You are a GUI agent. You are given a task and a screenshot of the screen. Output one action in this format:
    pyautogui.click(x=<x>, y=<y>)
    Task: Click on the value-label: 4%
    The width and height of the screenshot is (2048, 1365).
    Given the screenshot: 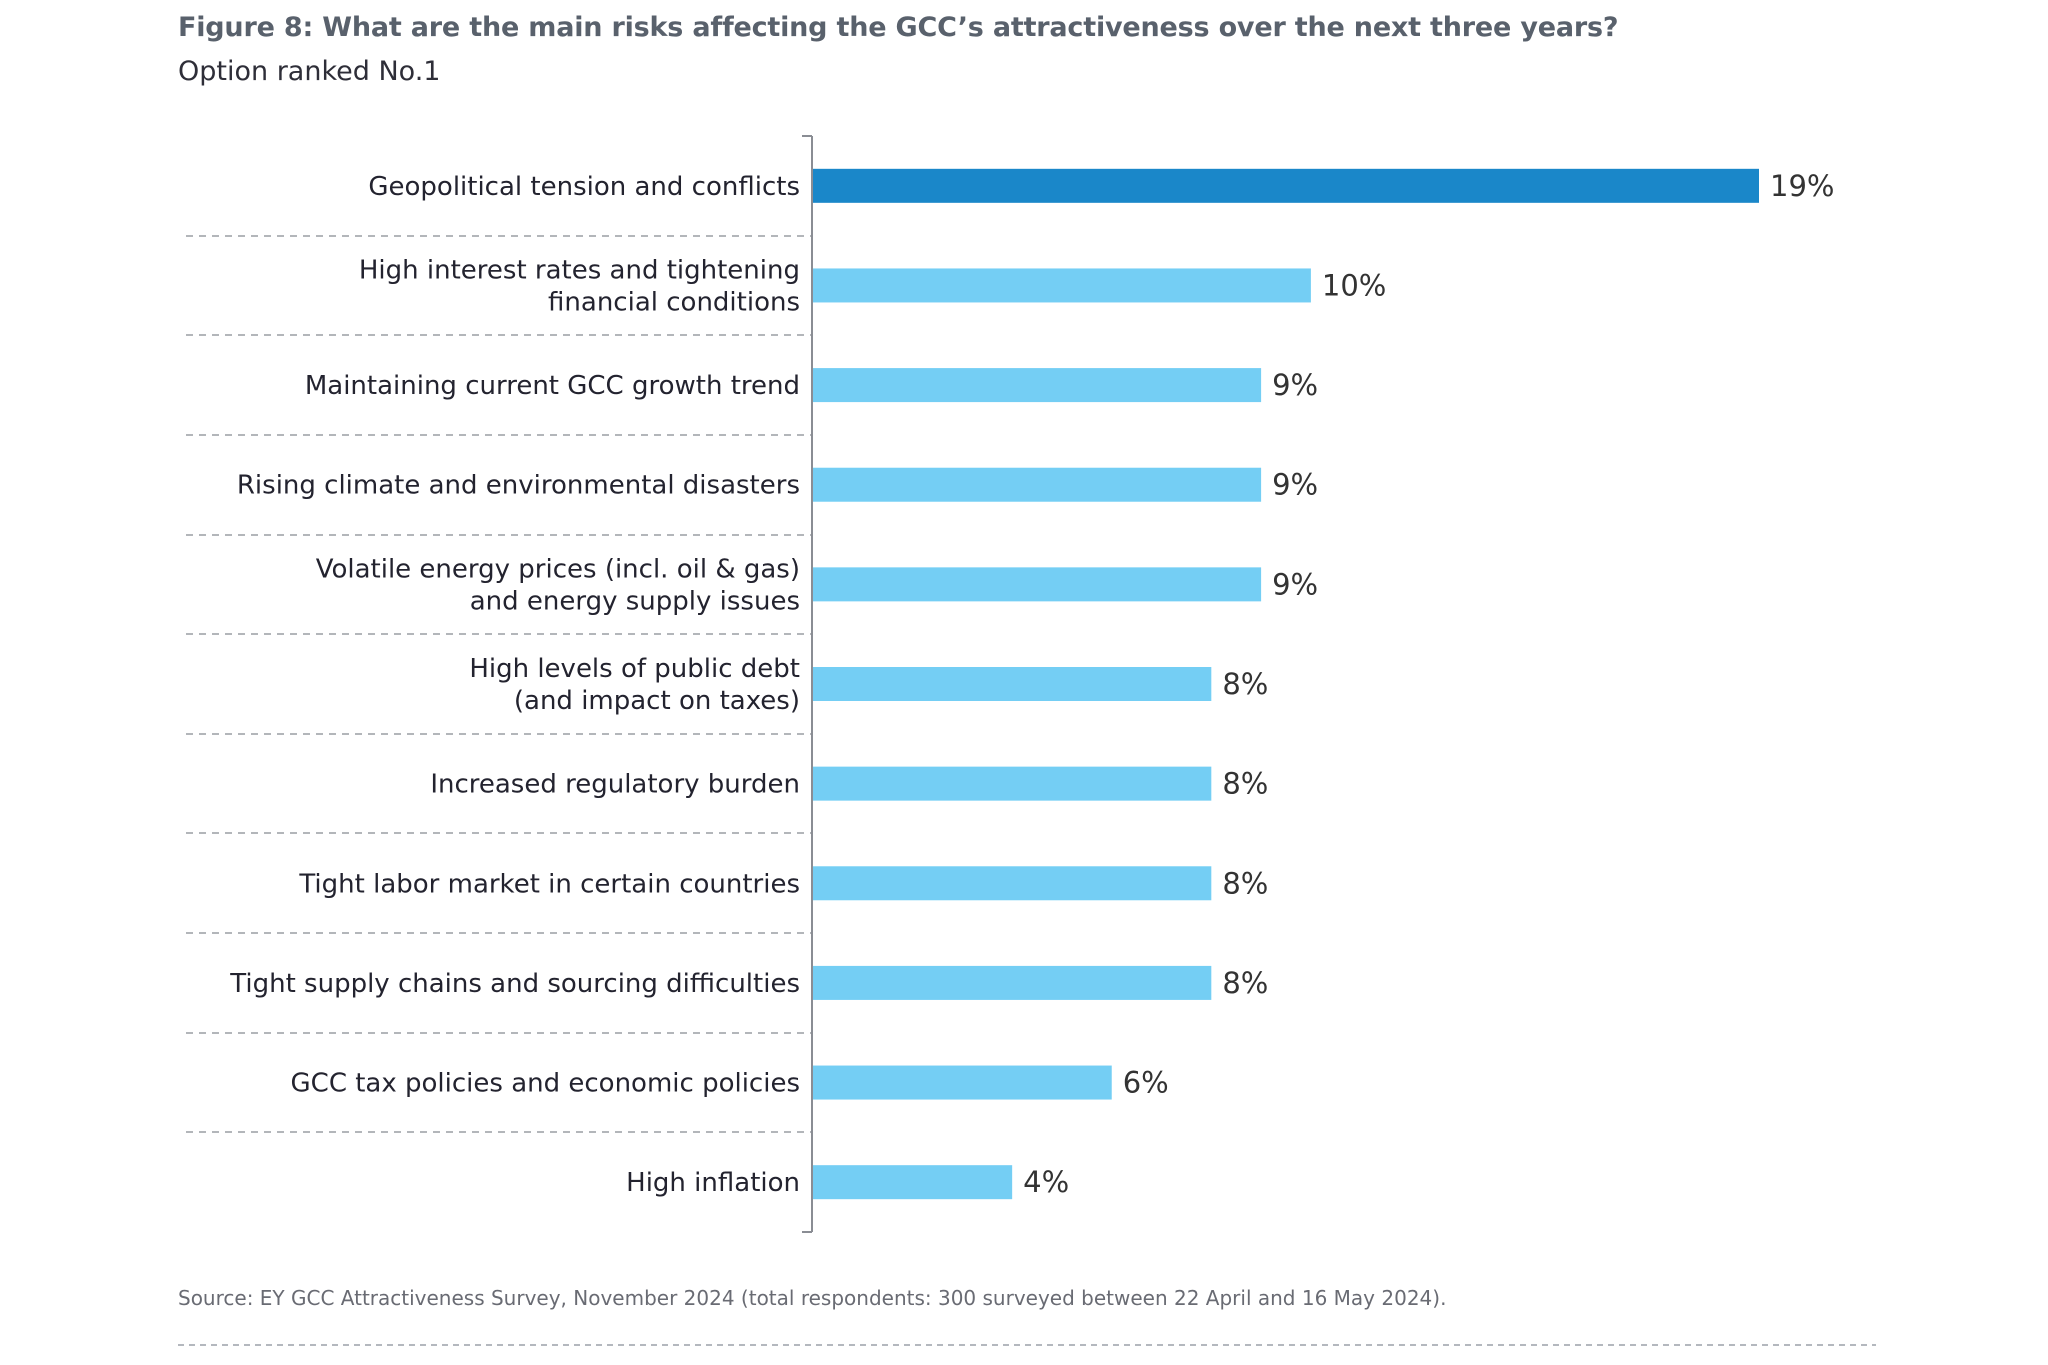 What is the action you would take?
    pyautogui.click(x=1046, y=1182)
    